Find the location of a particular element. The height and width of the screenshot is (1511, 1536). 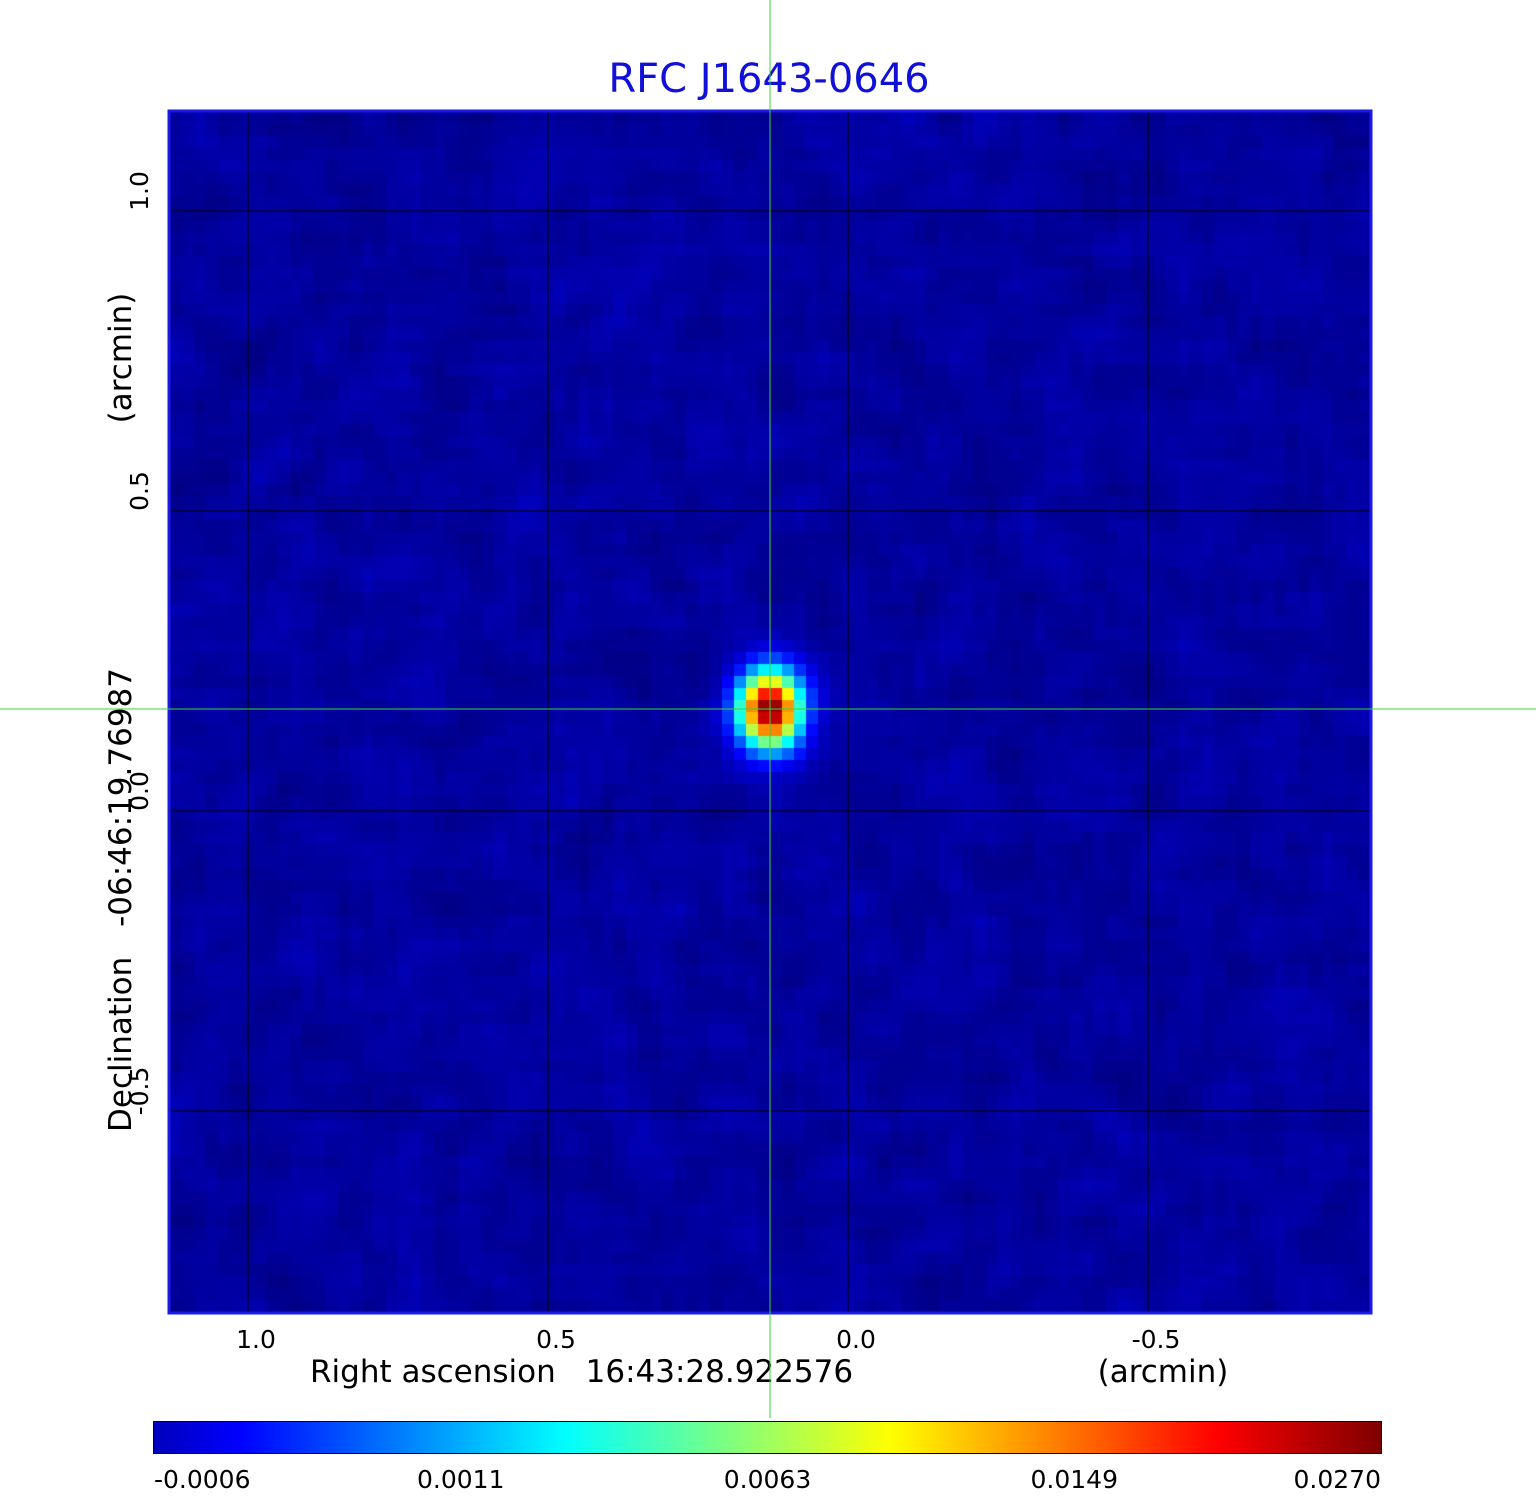

x-axis-label-prefix: Right ascension is located at coordinates (433, 1372).